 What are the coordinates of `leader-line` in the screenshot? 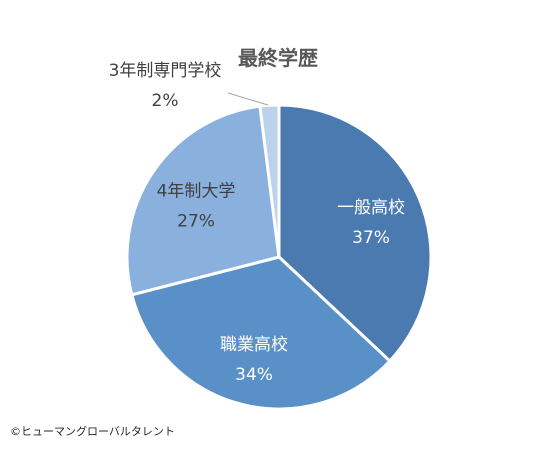 It's located at (248, 99).